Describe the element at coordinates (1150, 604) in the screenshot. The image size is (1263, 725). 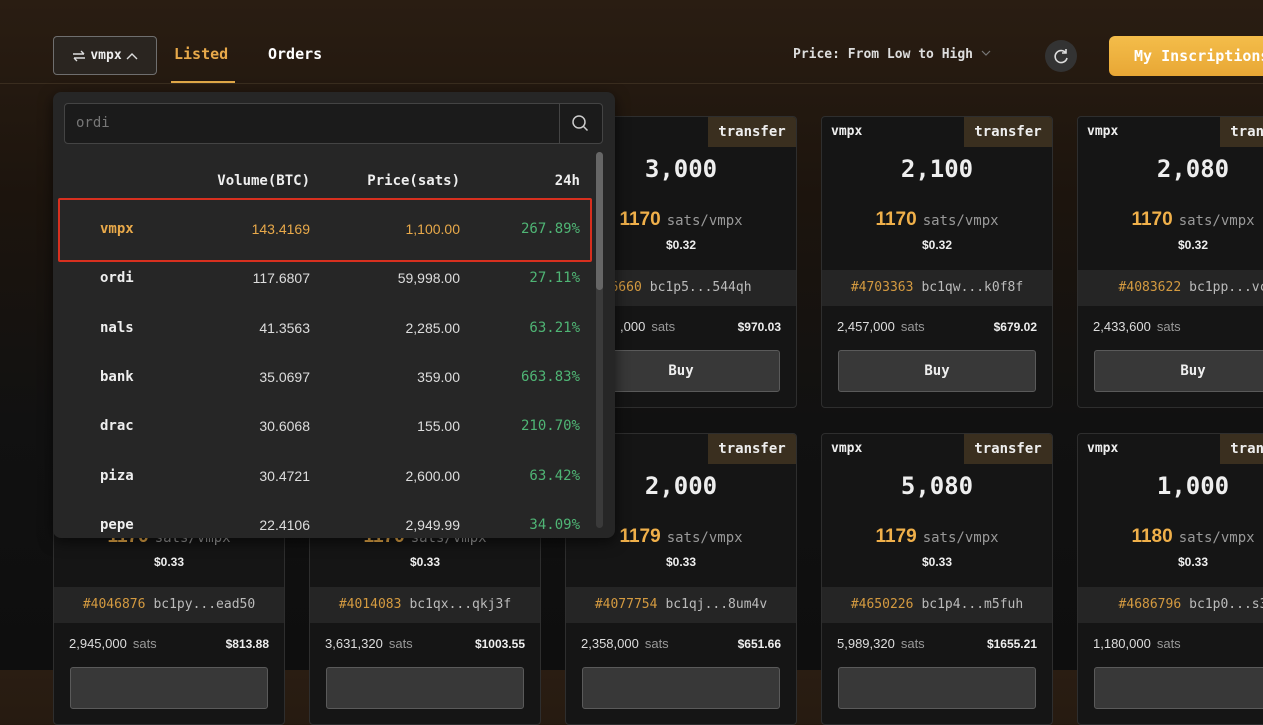
I see `inscription-number: #4686796` at that location.